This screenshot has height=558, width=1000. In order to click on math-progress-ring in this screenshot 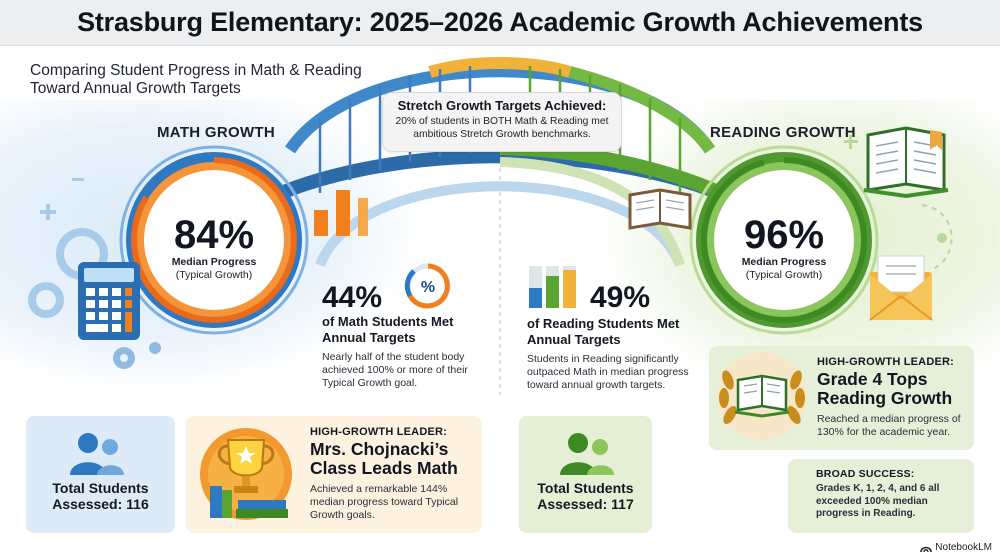, I will do `click(214, 240)`.